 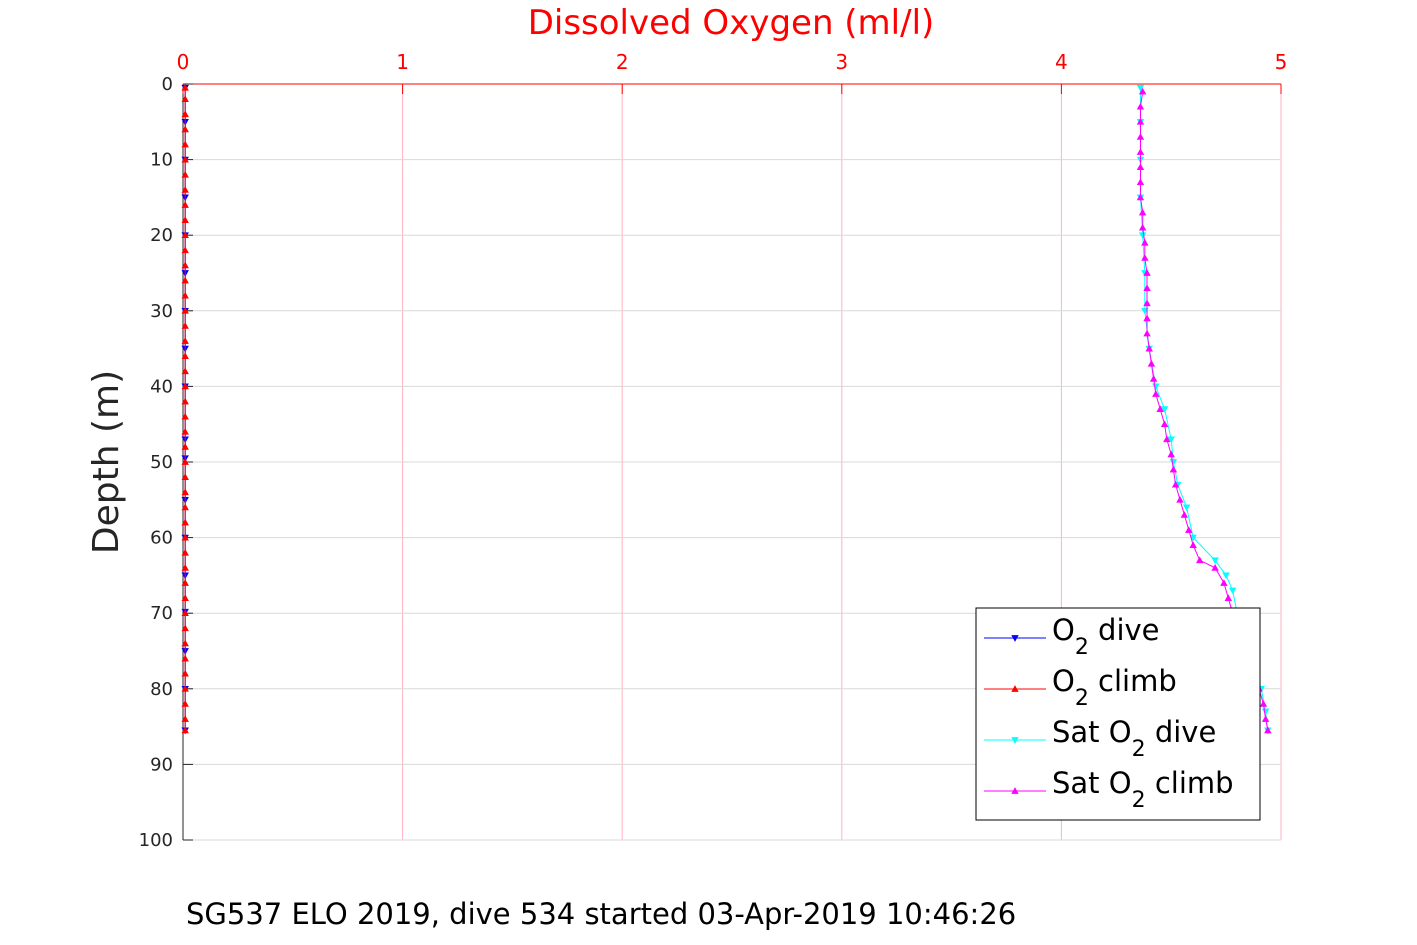 I want to click on y-tick-label: 80, so click(x=161, y=689).